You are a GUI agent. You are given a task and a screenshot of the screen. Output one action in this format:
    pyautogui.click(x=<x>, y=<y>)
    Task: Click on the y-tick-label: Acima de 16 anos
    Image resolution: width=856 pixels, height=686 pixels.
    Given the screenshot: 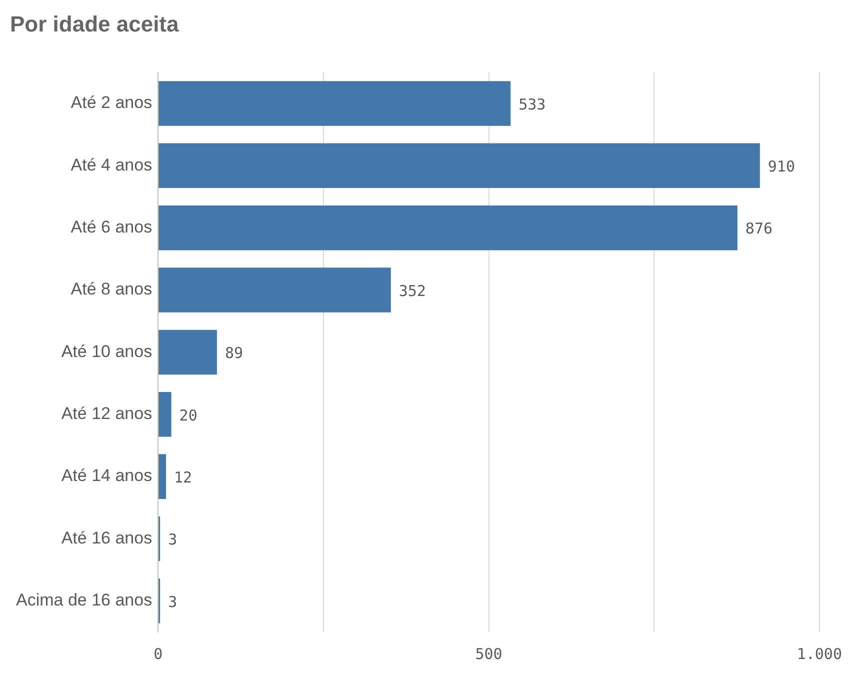 What is the action you would take?
    pyautogui.click(x=84, y=600)
    